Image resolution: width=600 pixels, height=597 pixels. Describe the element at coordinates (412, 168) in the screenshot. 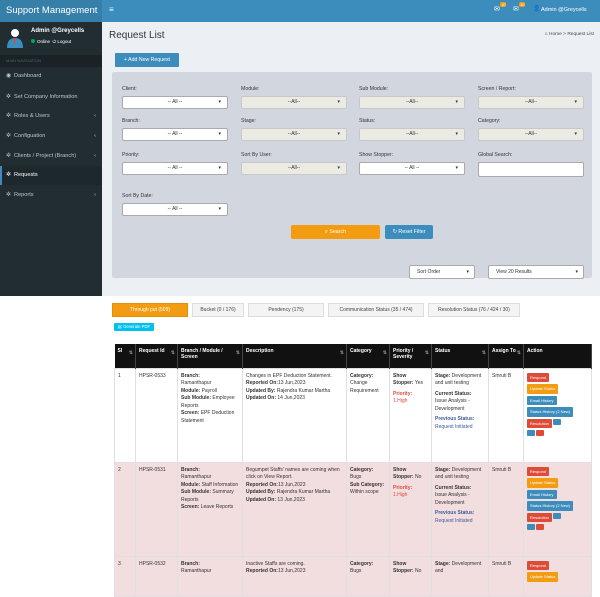

I see `show-stopper-select: -- All --` at that location.